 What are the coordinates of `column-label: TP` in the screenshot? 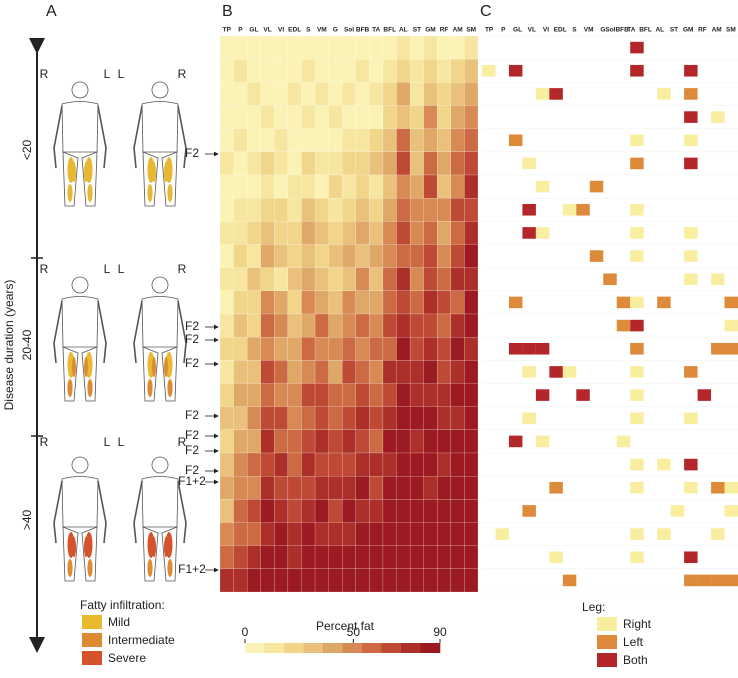 It's located at (227, 30).